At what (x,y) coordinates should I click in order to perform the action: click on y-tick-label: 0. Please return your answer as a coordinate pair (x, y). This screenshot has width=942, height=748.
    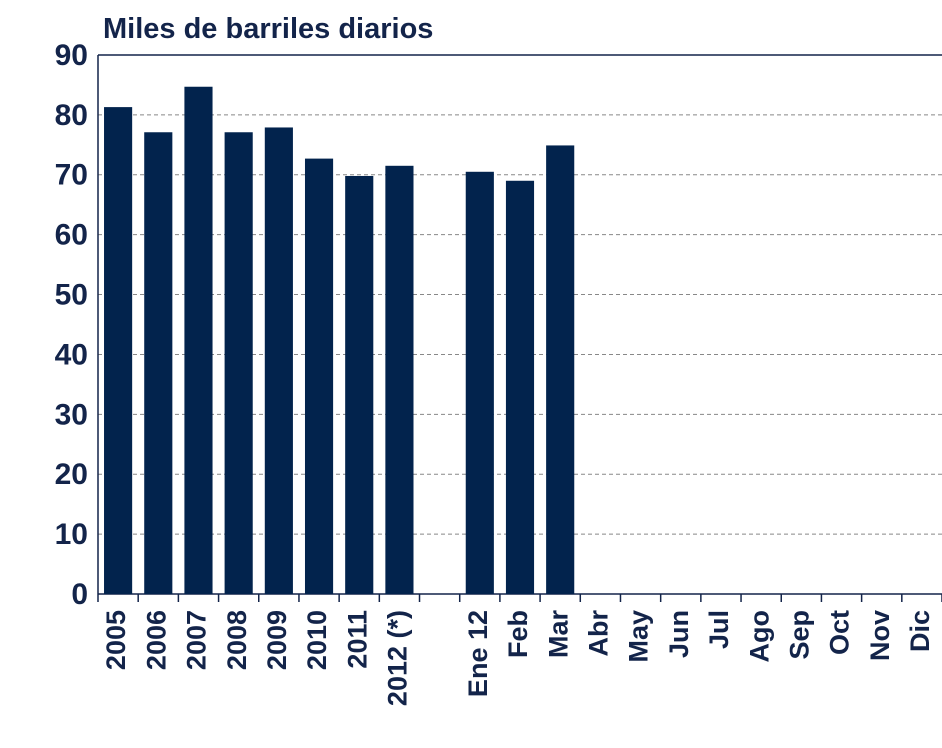
    Looking at the image, I should click on (79, 594).